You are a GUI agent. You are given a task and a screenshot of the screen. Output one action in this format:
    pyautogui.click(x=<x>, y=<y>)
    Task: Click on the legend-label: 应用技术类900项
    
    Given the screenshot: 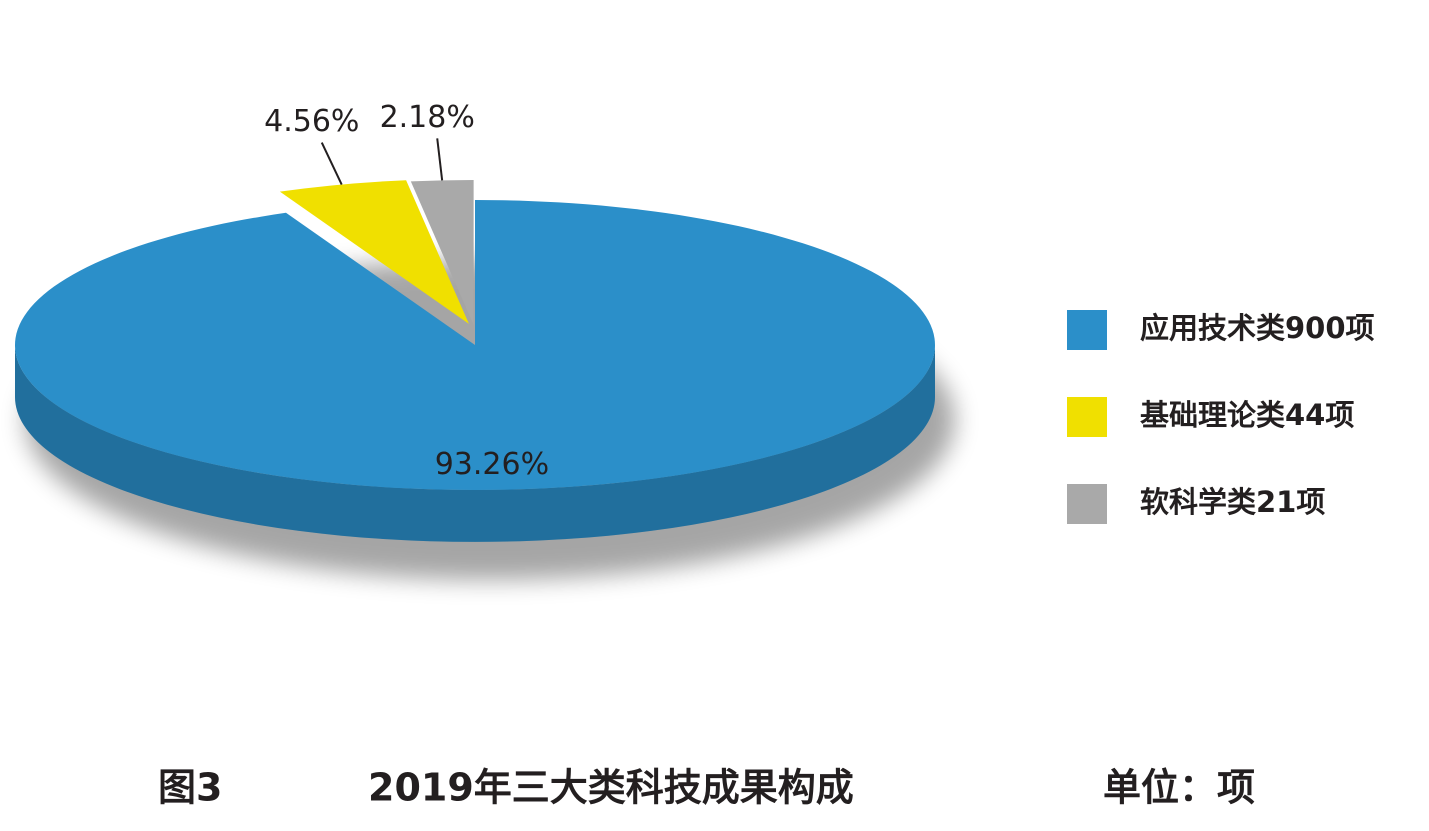 What is the action you would take?
    pyautogui.click(x=1257, y=328)
    